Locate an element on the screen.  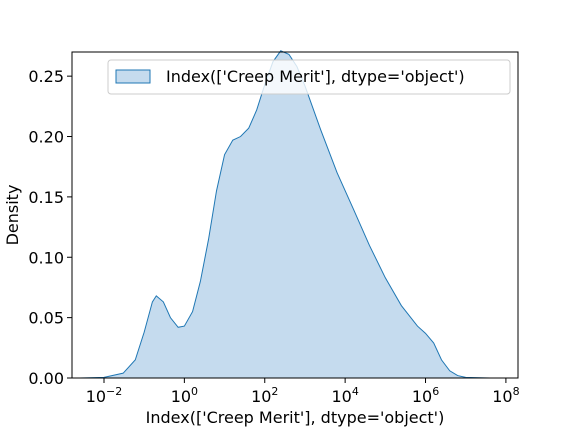
y-axis: 0.00 0.05 0.10 0.15 0.20 0.25 is located at coordinates (50, 227).